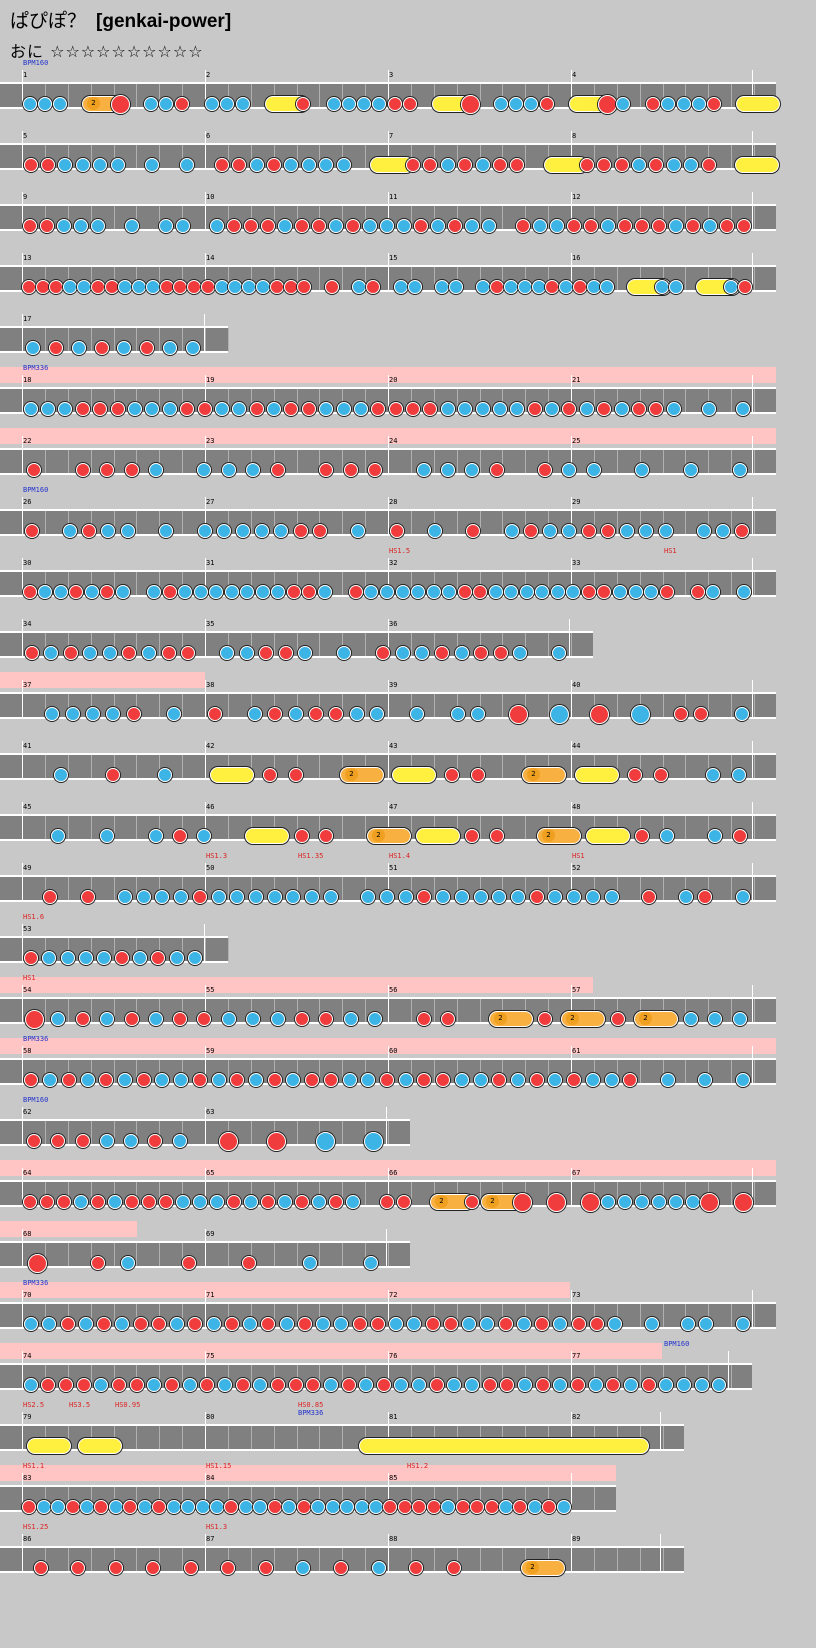 The image size is (816, 1648). Describe the element at coordinates (36, 63) in the screenshot. I see `bpm-change-label: BPM160` at that location.